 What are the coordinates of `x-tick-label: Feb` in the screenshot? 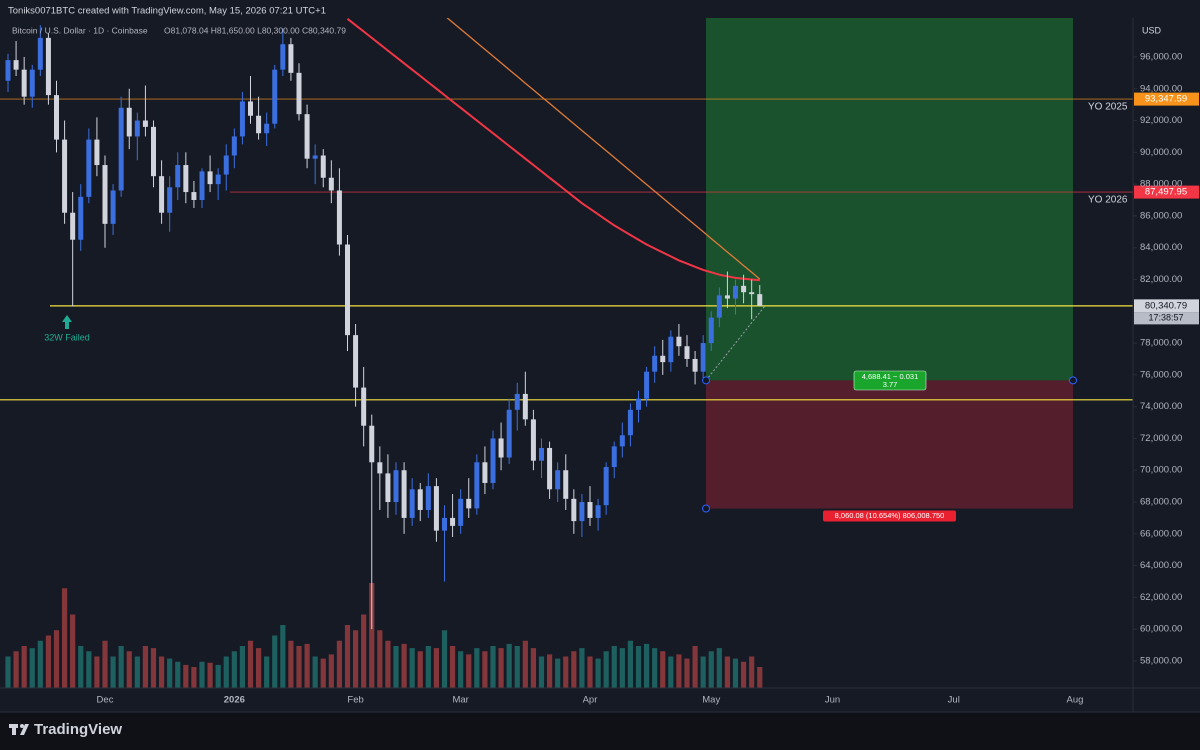 It's located at (355, 700).